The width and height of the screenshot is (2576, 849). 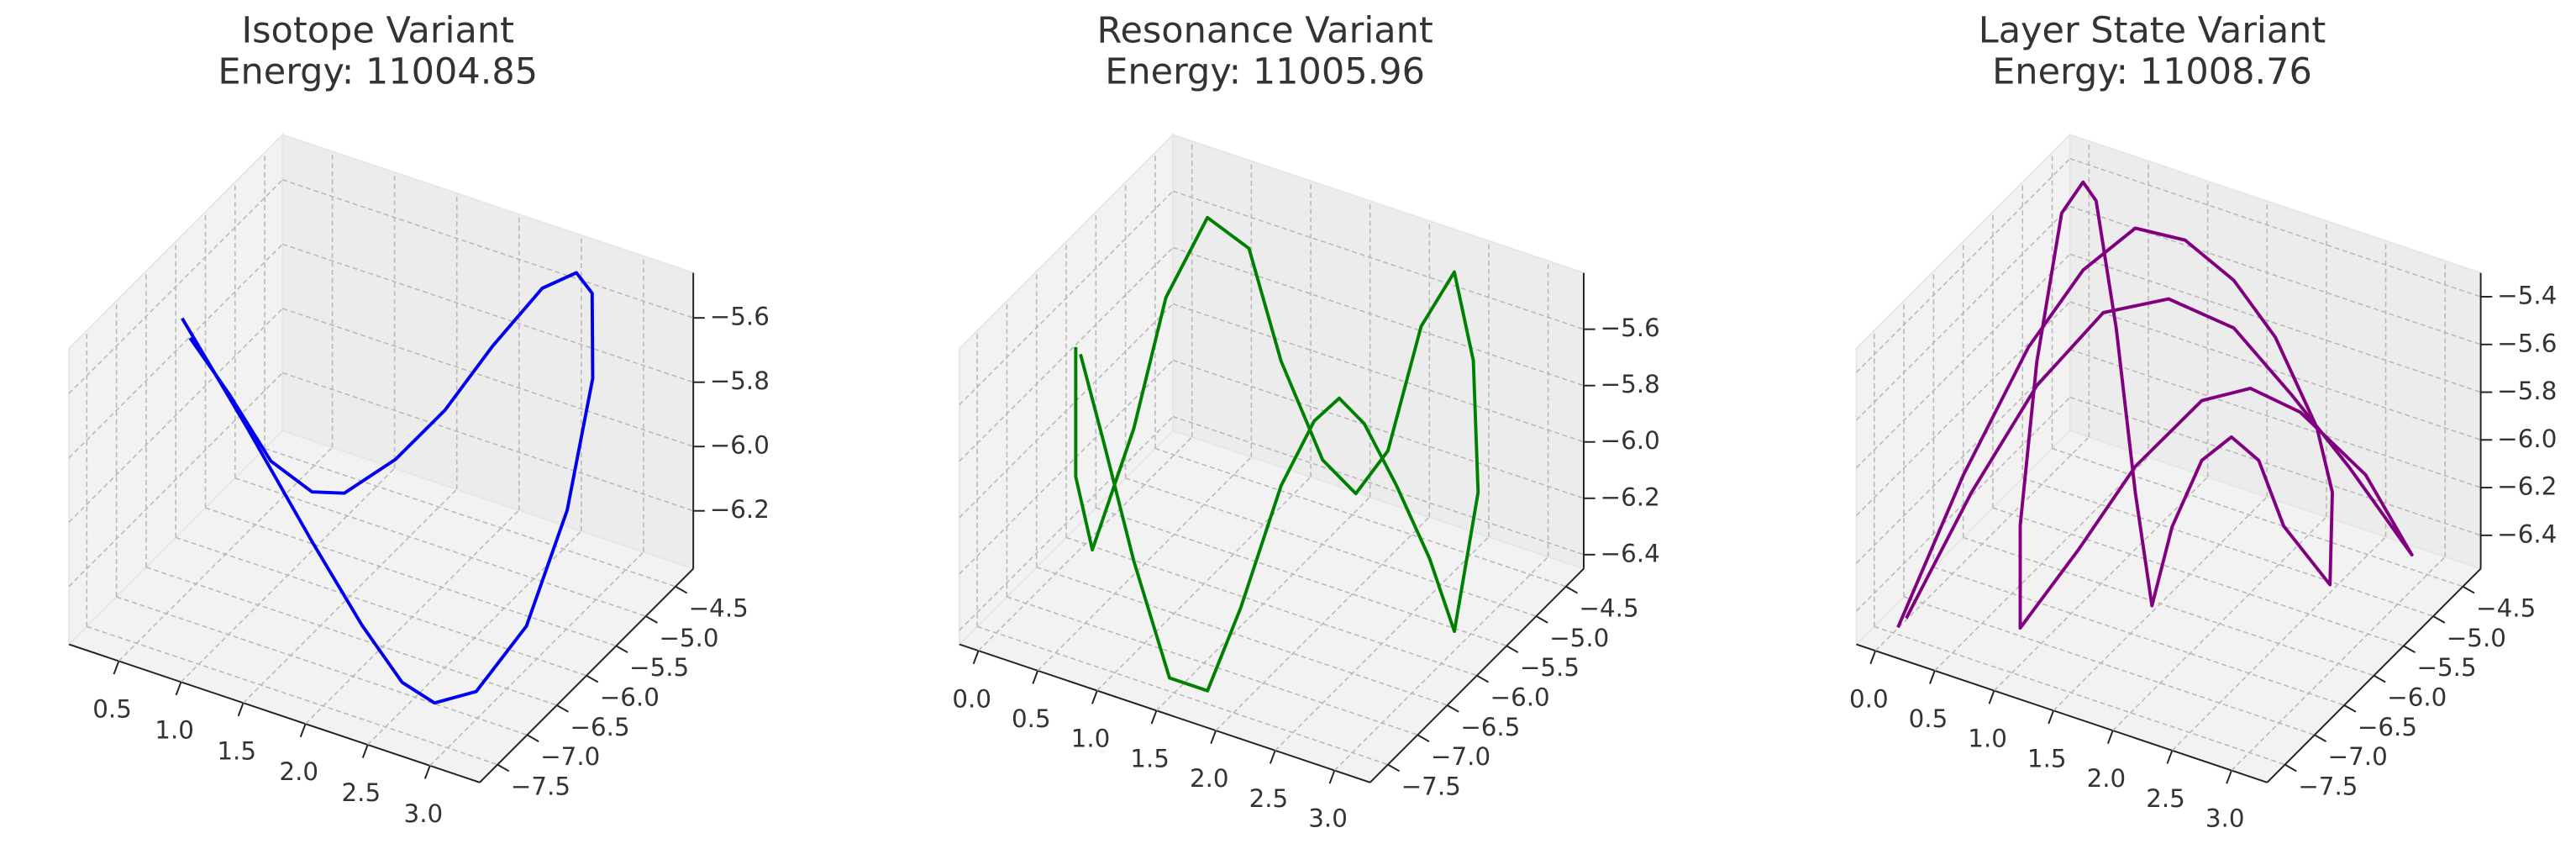 What do you see at coordinates (2527, 343) in the screenshot?
I see `z-tick-label: −5.6` at bounding box center [2527, 343].